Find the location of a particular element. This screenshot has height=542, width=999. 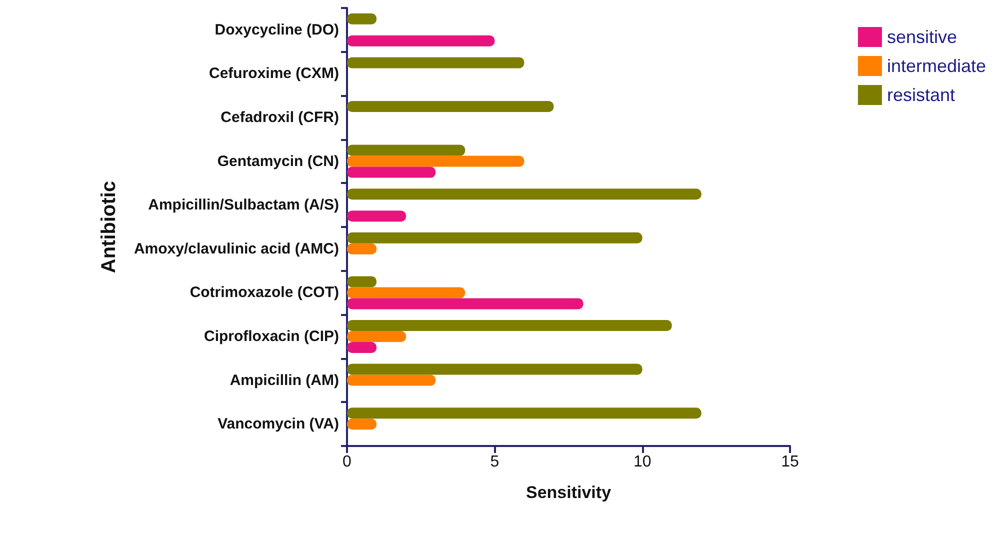

y-tick-label: Doxycycline (DO) is located at coordinates (276, 29).